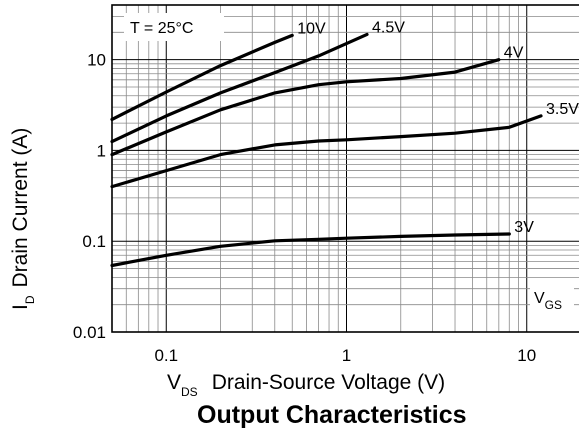  I want to click on series-label-4v: 4V, so click(514, 53).